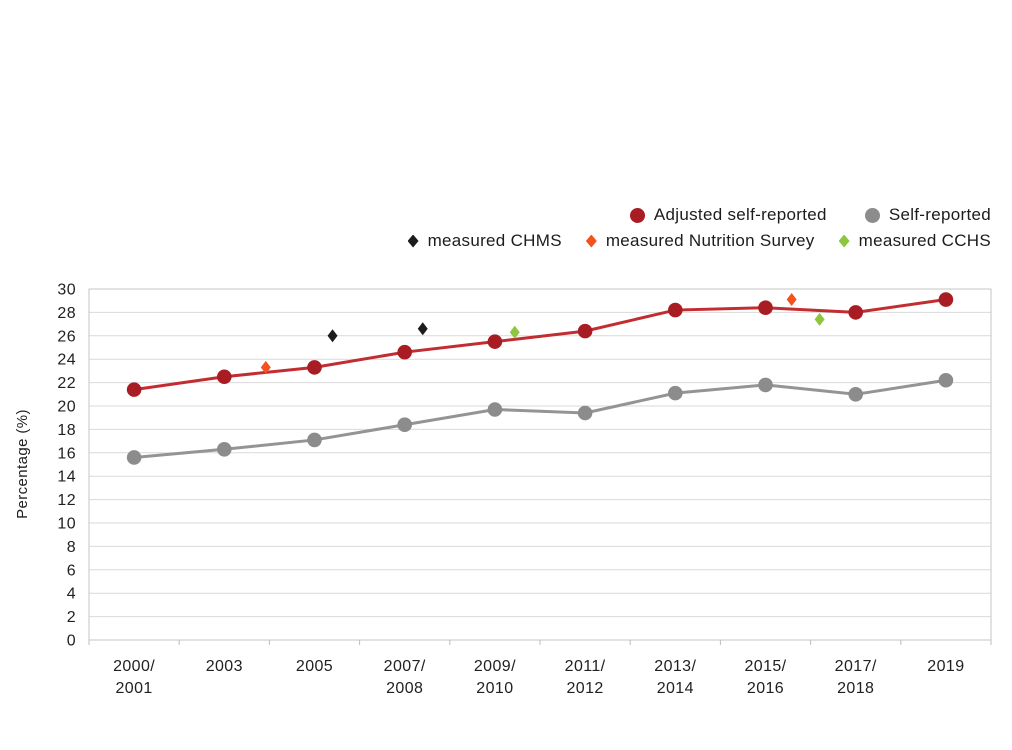  What do you see at coordinates (66, 500) in the screenshot?
I see `y-tick-label: 12` at bounding box center [66, 500].